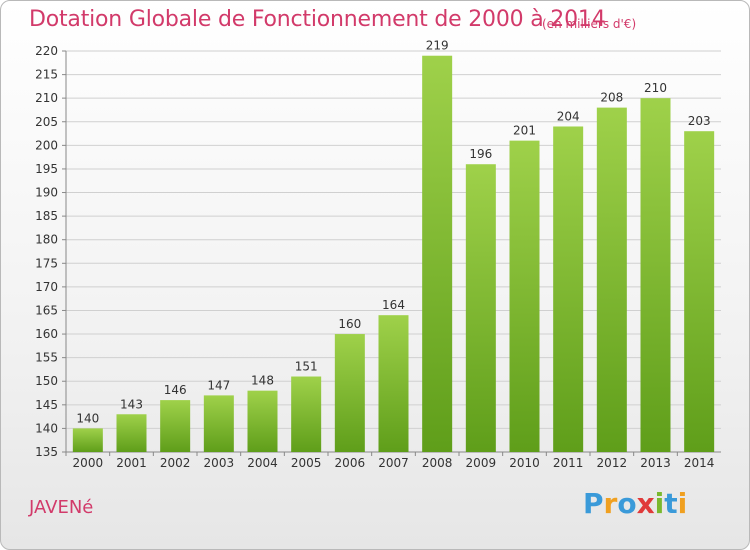  I want to click on value-label: 143, so click(131, 404).